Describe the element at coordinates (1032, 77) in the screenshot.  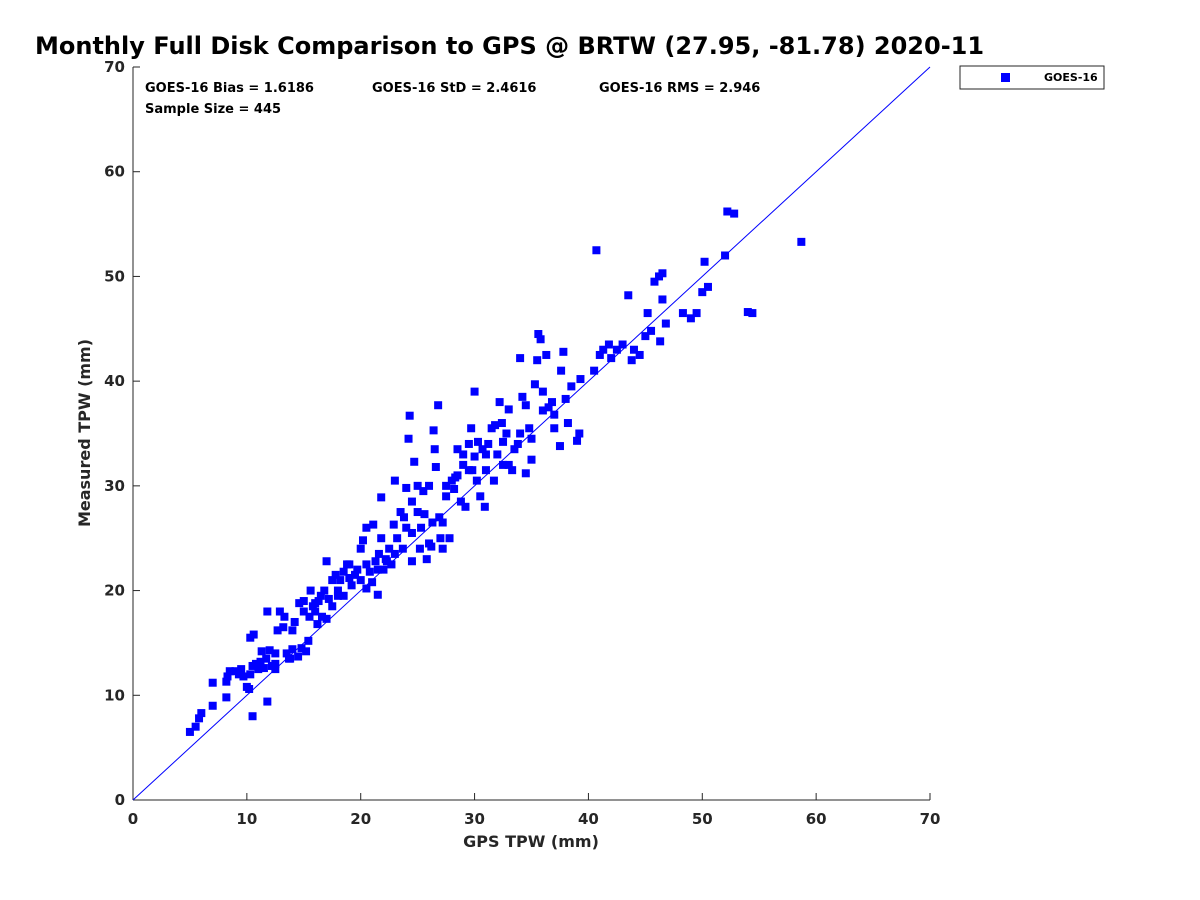
I see `legend-box` at that location.